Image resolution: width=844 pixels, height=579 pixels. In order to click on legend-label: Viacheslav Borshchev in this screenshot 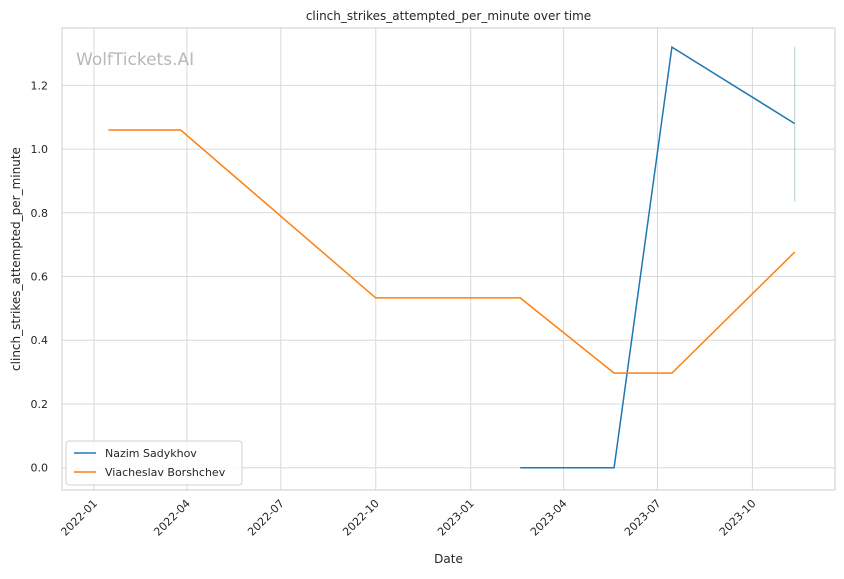, I will do `click(165, 472)`.